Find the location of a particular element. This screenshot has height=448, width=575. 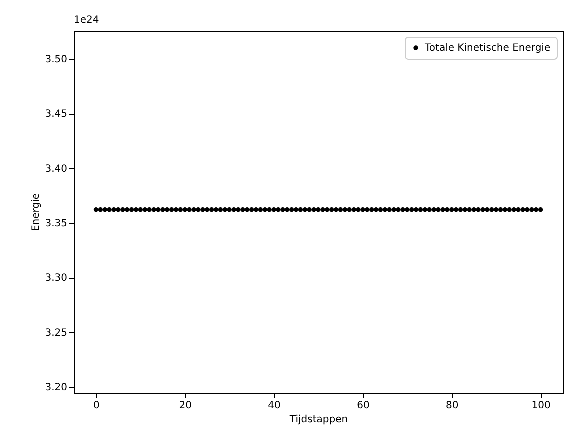

y-tick-label: 3.40 is located at coordinates (56, 169).